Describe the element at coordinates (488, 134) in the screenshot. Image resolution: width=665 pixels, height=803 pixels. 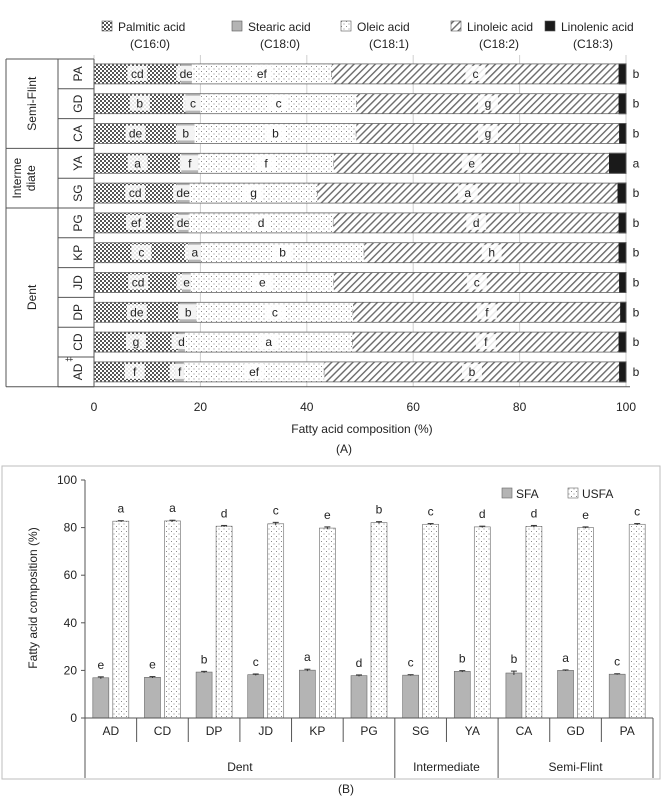
I see `data-label: g` at that location.